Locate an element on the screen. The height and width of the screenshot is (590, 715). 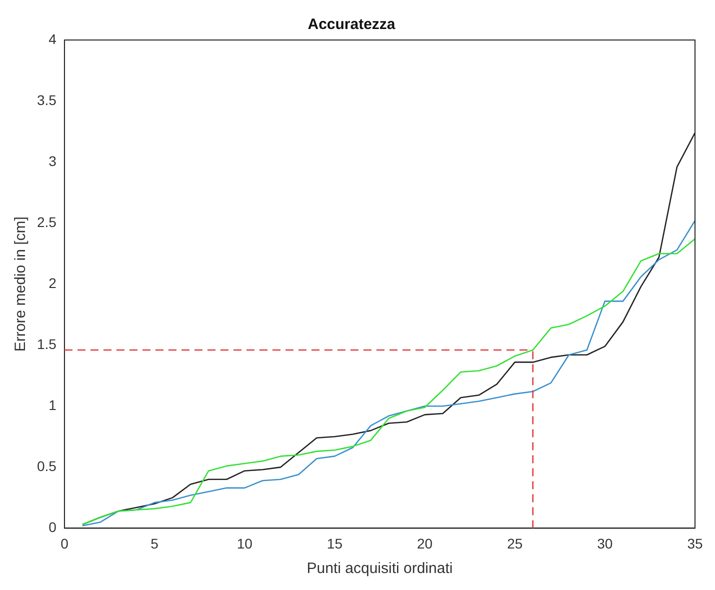
y-tick-label: 3 is located at coordinates (52, 160).